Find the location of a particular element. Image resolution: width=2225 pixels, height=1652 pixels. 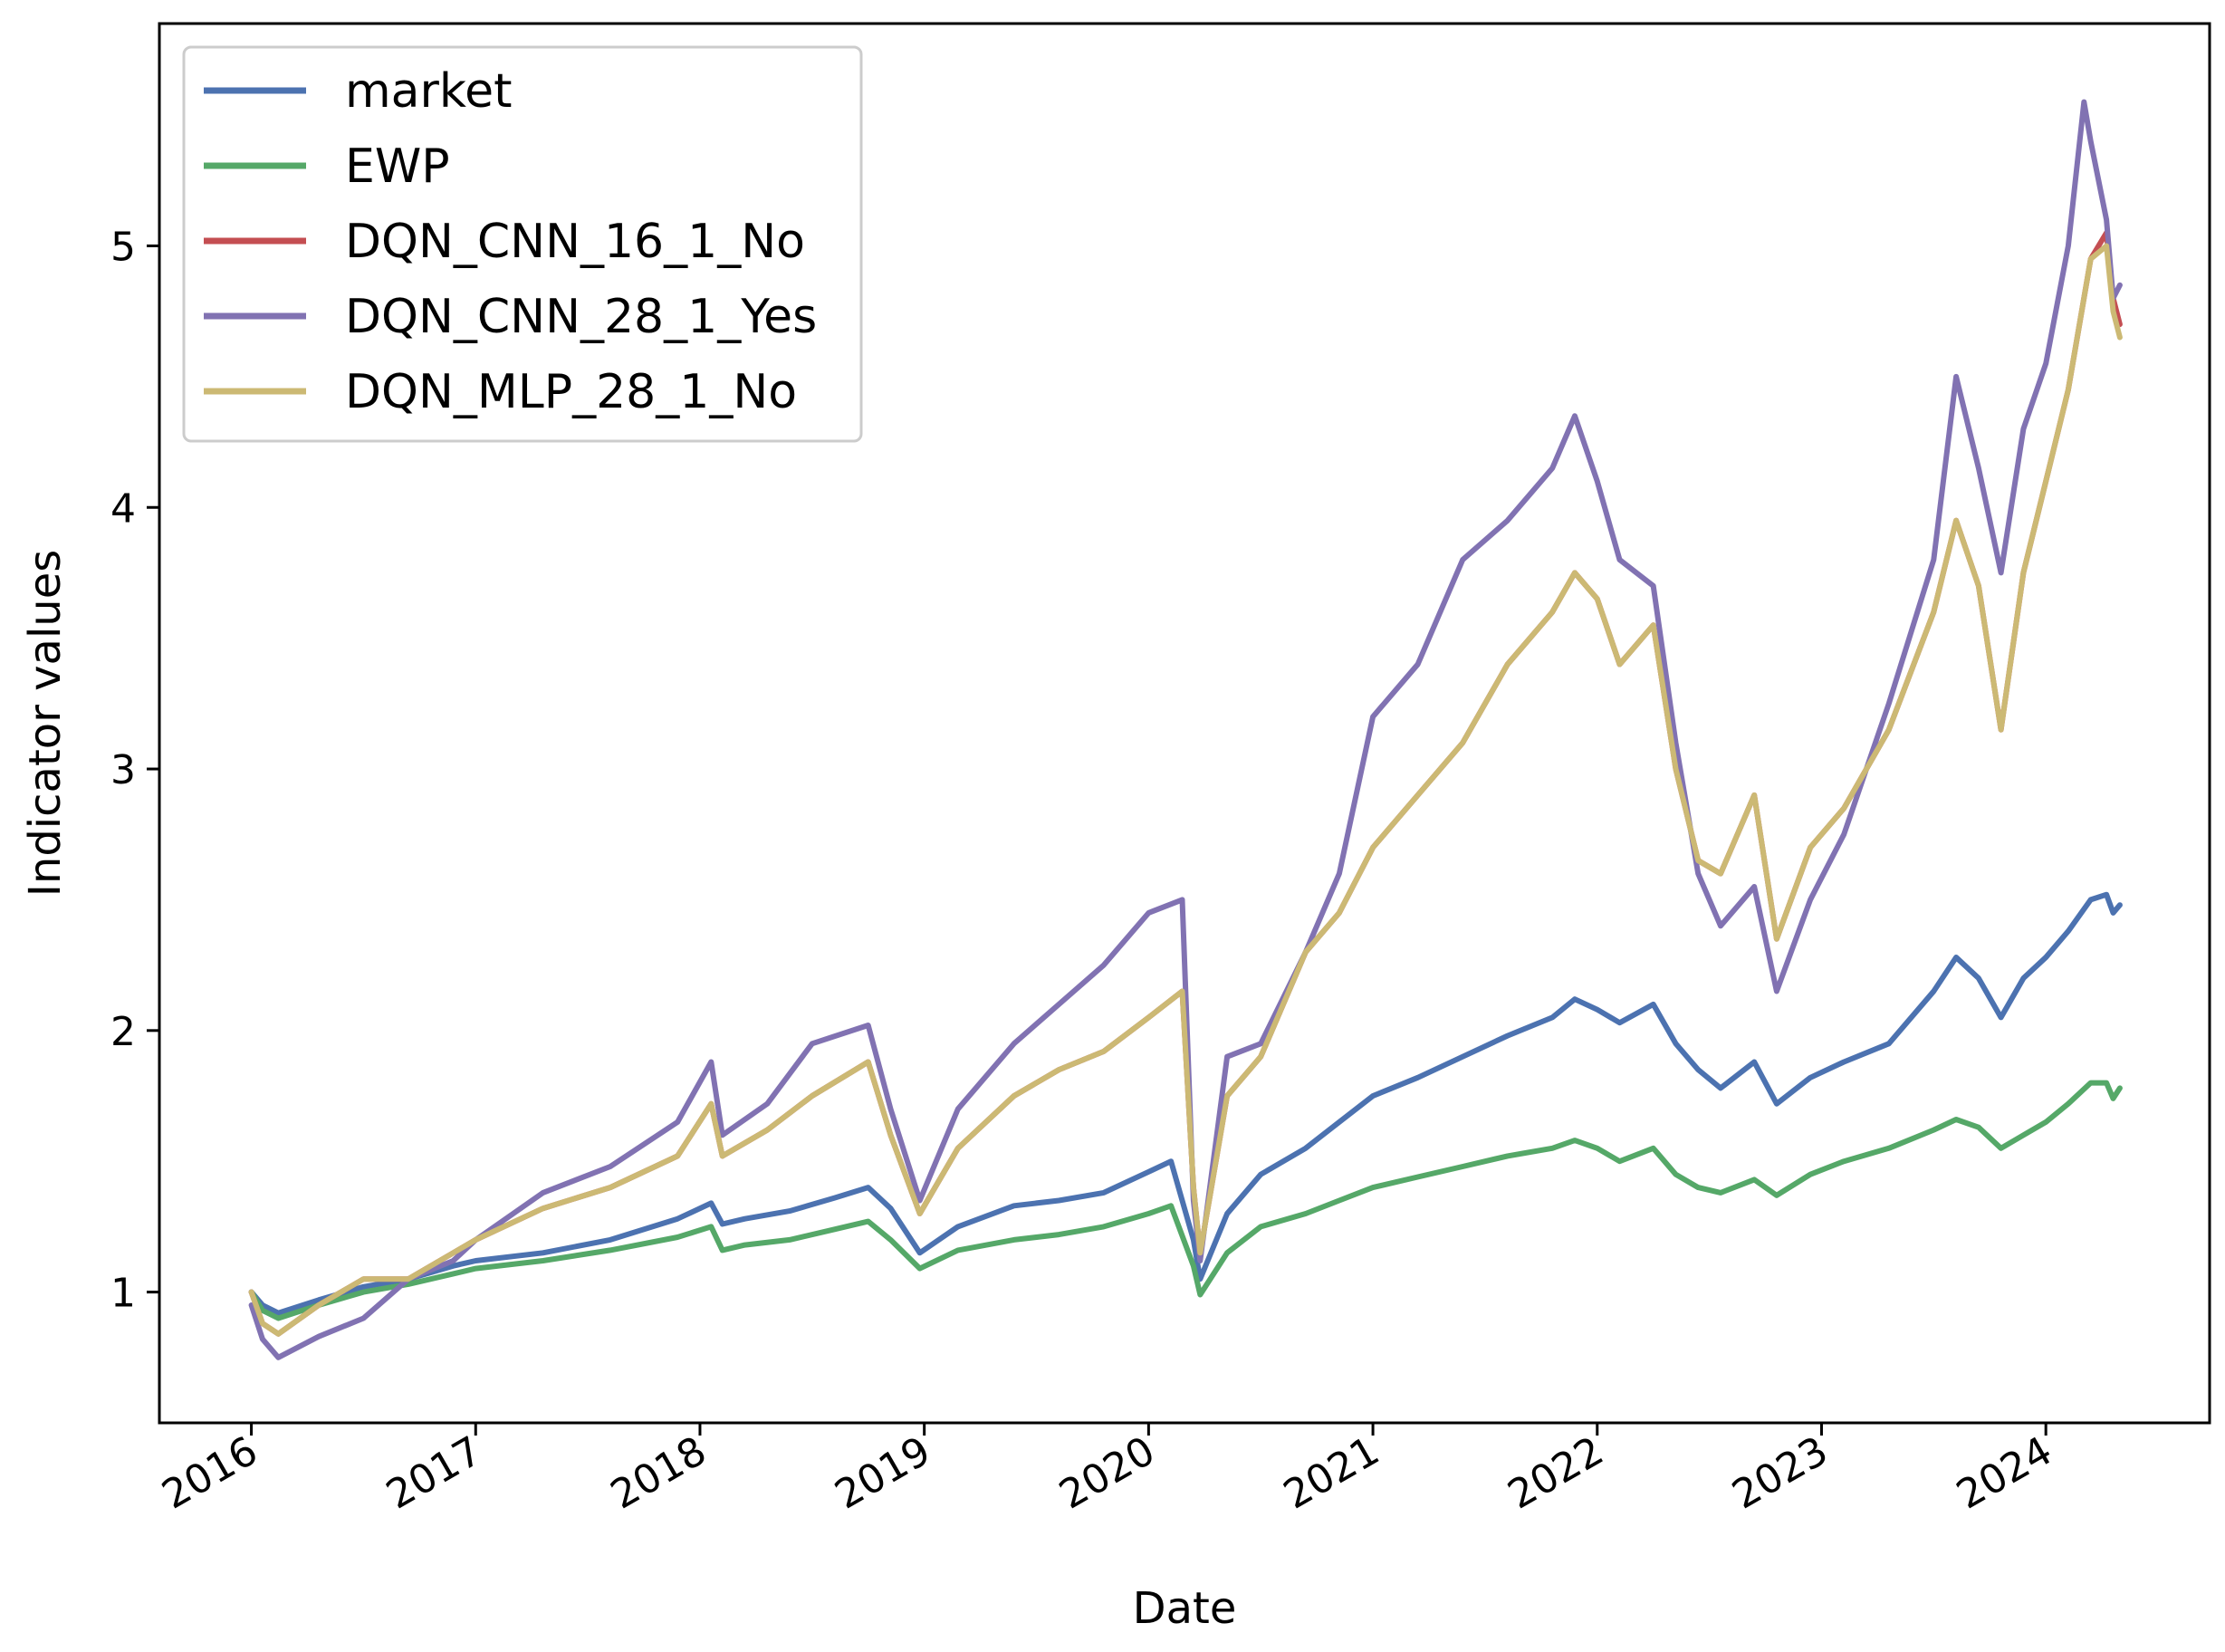

legend-label: DQN_CNN_28_1_Yes is located at coordinates (581, 317).